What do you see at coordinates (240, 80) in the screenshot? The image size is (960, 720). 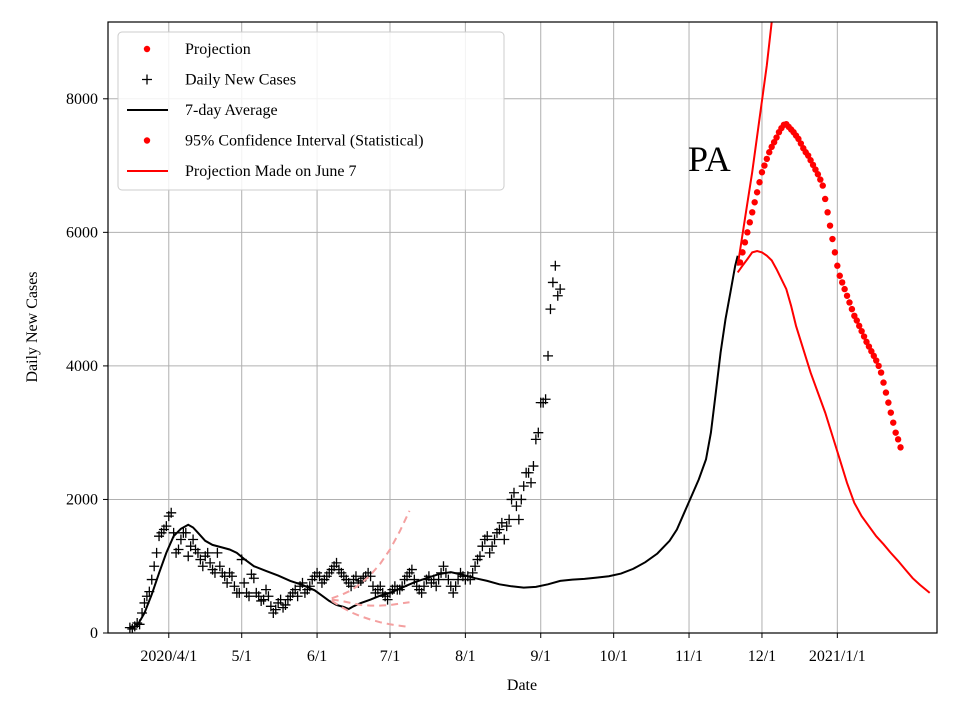 I see `legend-label: Daily New Cases` at bounding box center [240, 80].